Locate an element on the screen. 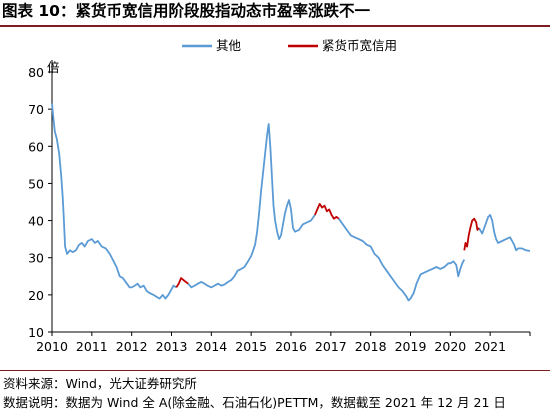 The image size is (550, 414). x-tick-label: 2013 is located at coordinates (172, 346).